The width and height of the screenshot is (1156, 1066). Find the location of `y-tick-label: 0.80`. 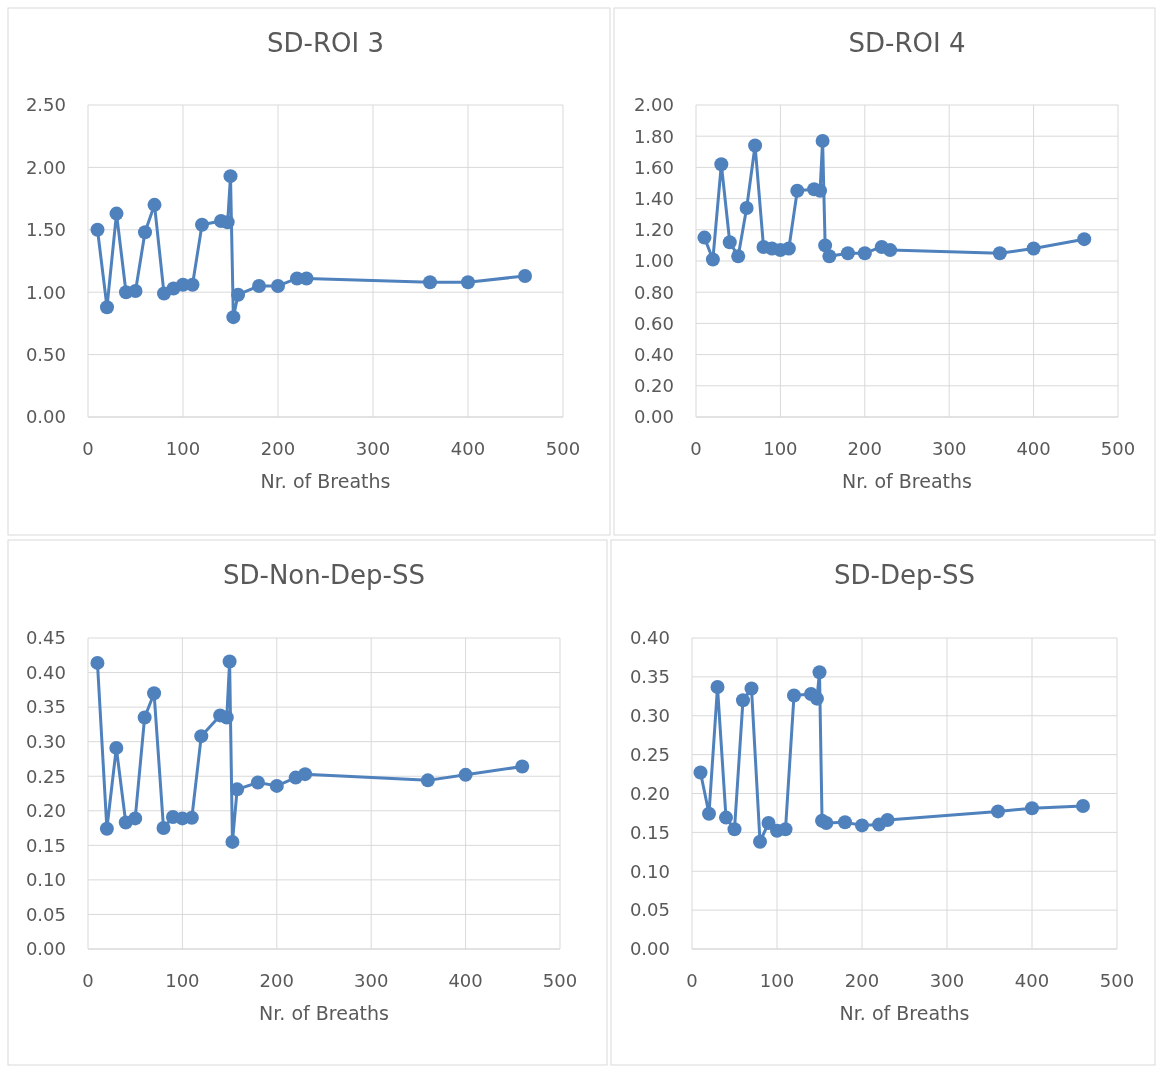

y-tick-label: 0.80 is located at coordinates (653, 292).